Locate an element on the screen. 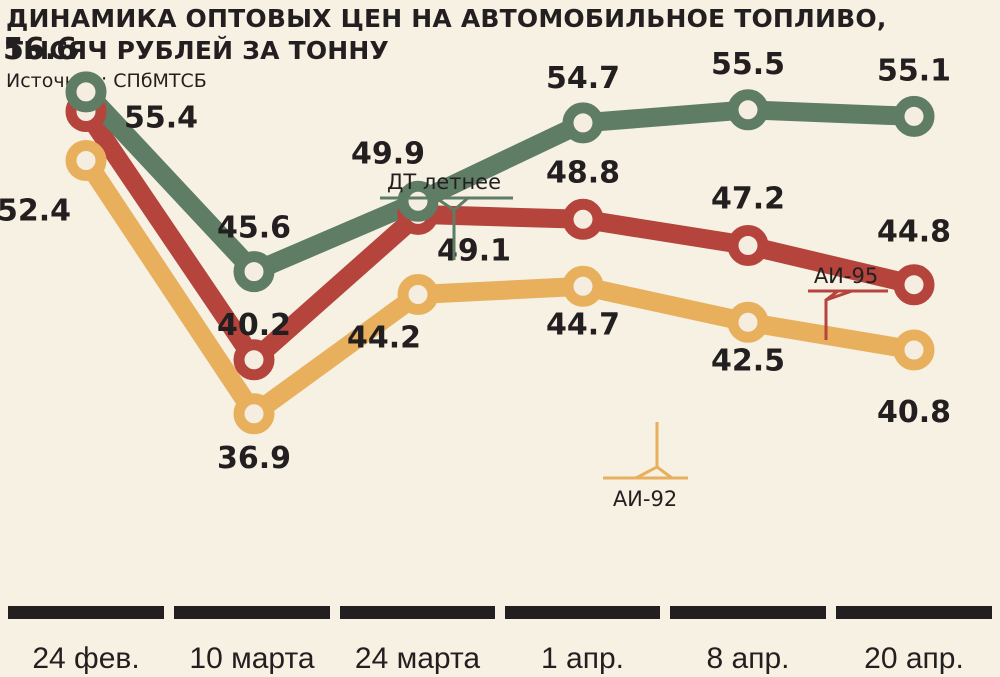 This screenshot has height=677, width=1000. data-label-dt-letnee-5: 55.5 is located at coordinates (748, 64).